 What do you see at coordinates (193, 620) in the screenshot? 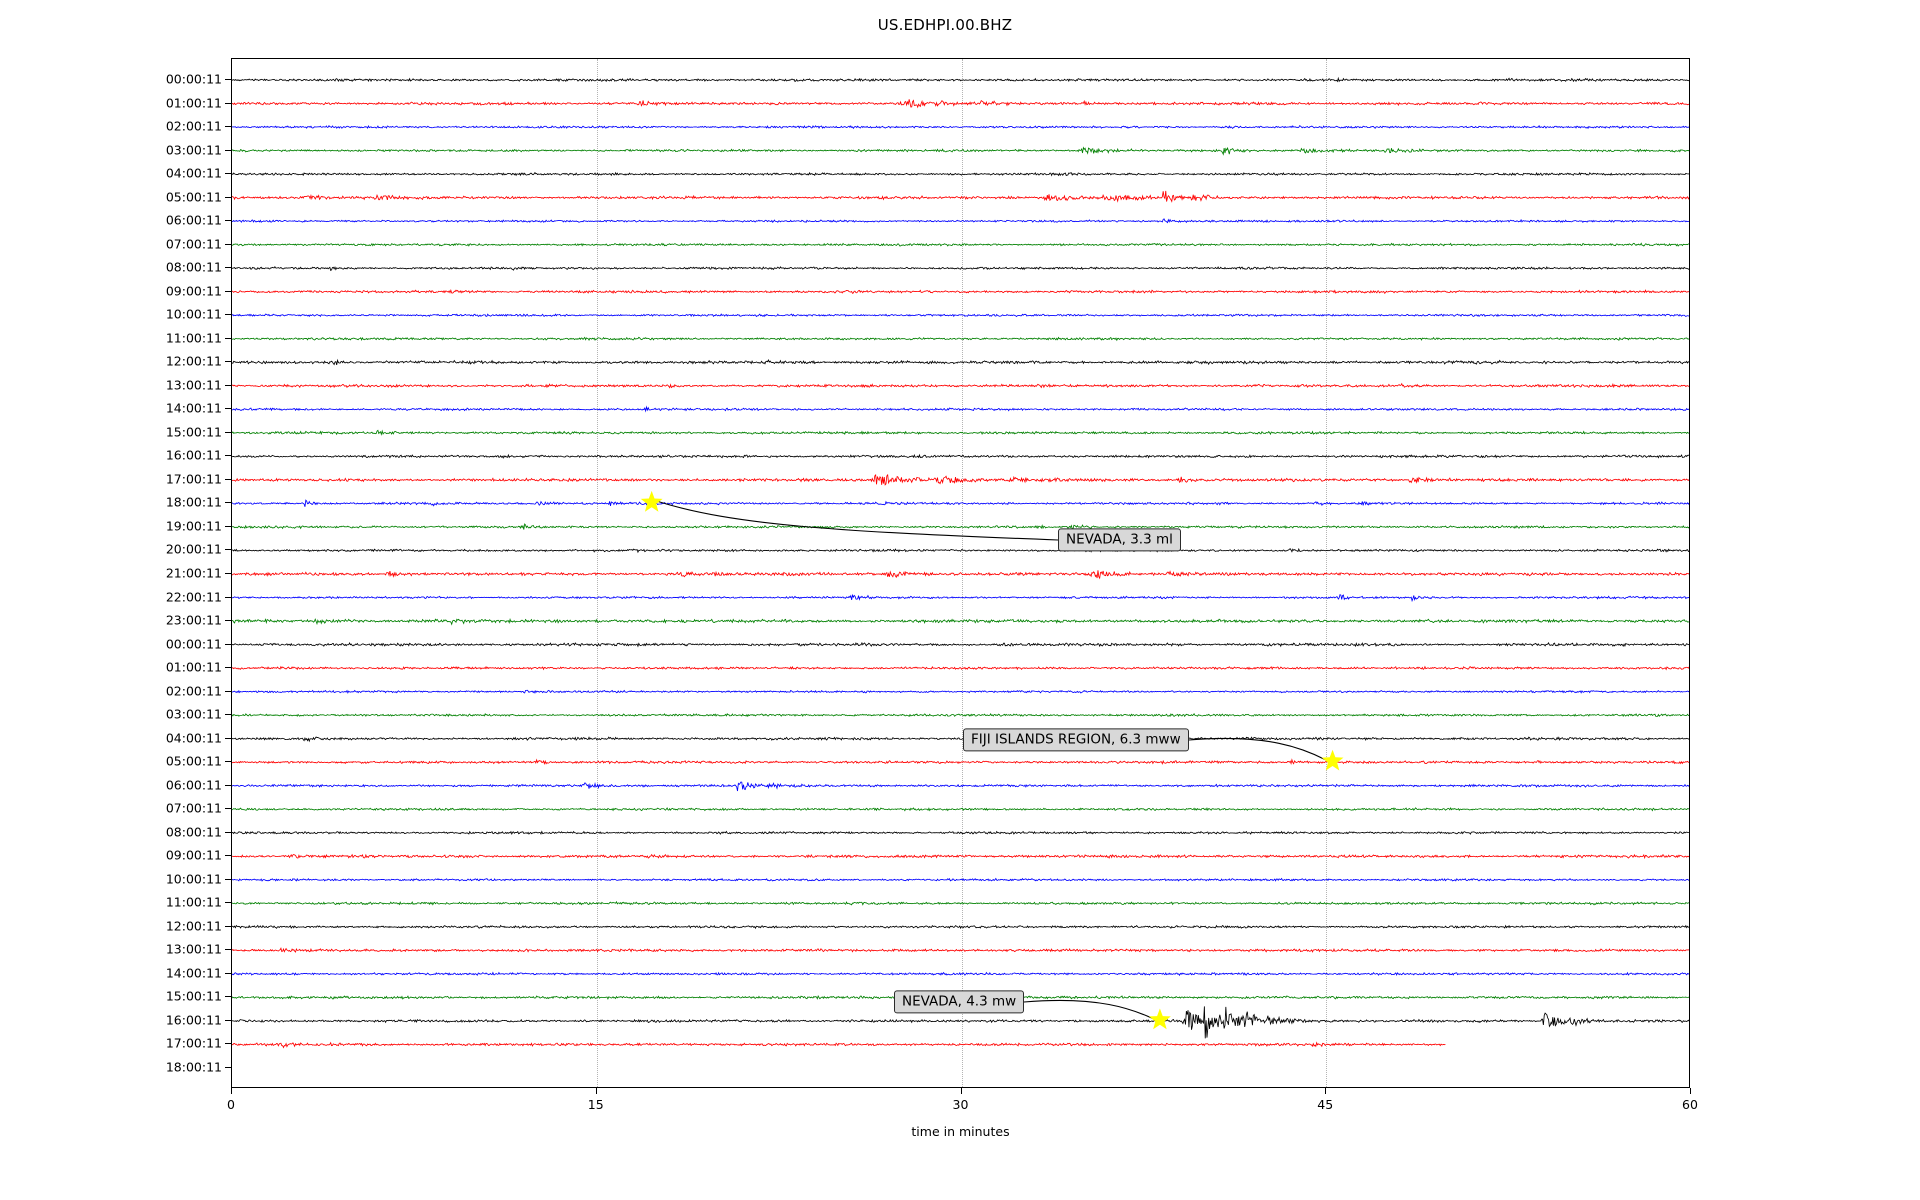
I see `y-tick-label: 23:00:11` at bounding box center [193, 620].